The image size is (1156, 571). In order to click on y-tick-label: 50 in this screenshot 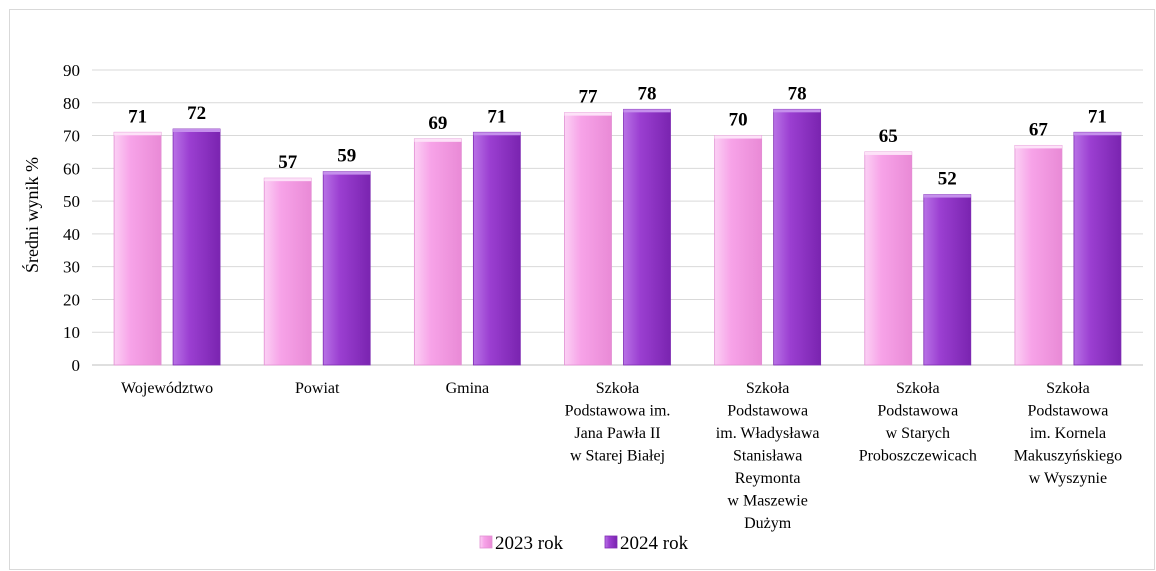, I will do `click(71, 201)`.